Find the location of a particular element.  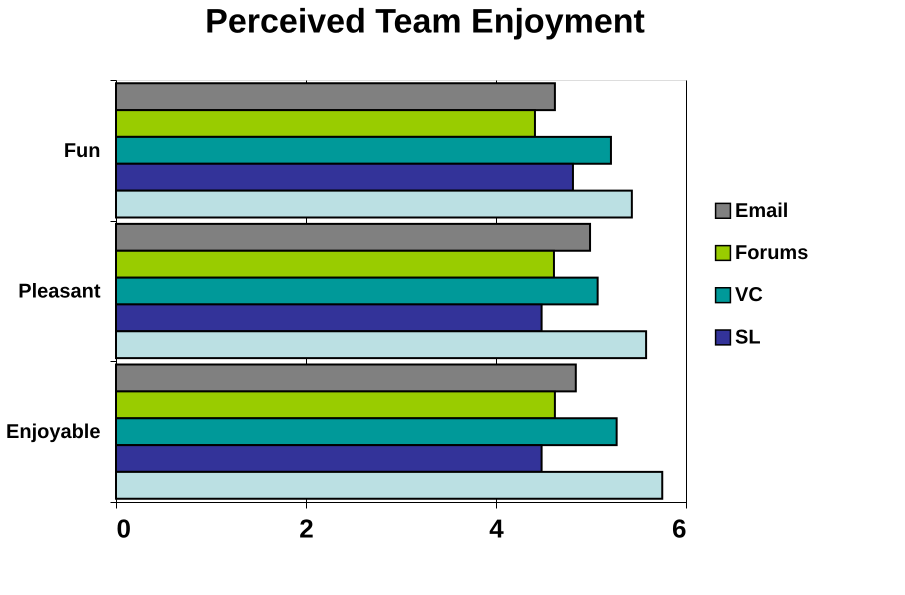

y-tick-label: Fun is located at coordinates (82, 151).